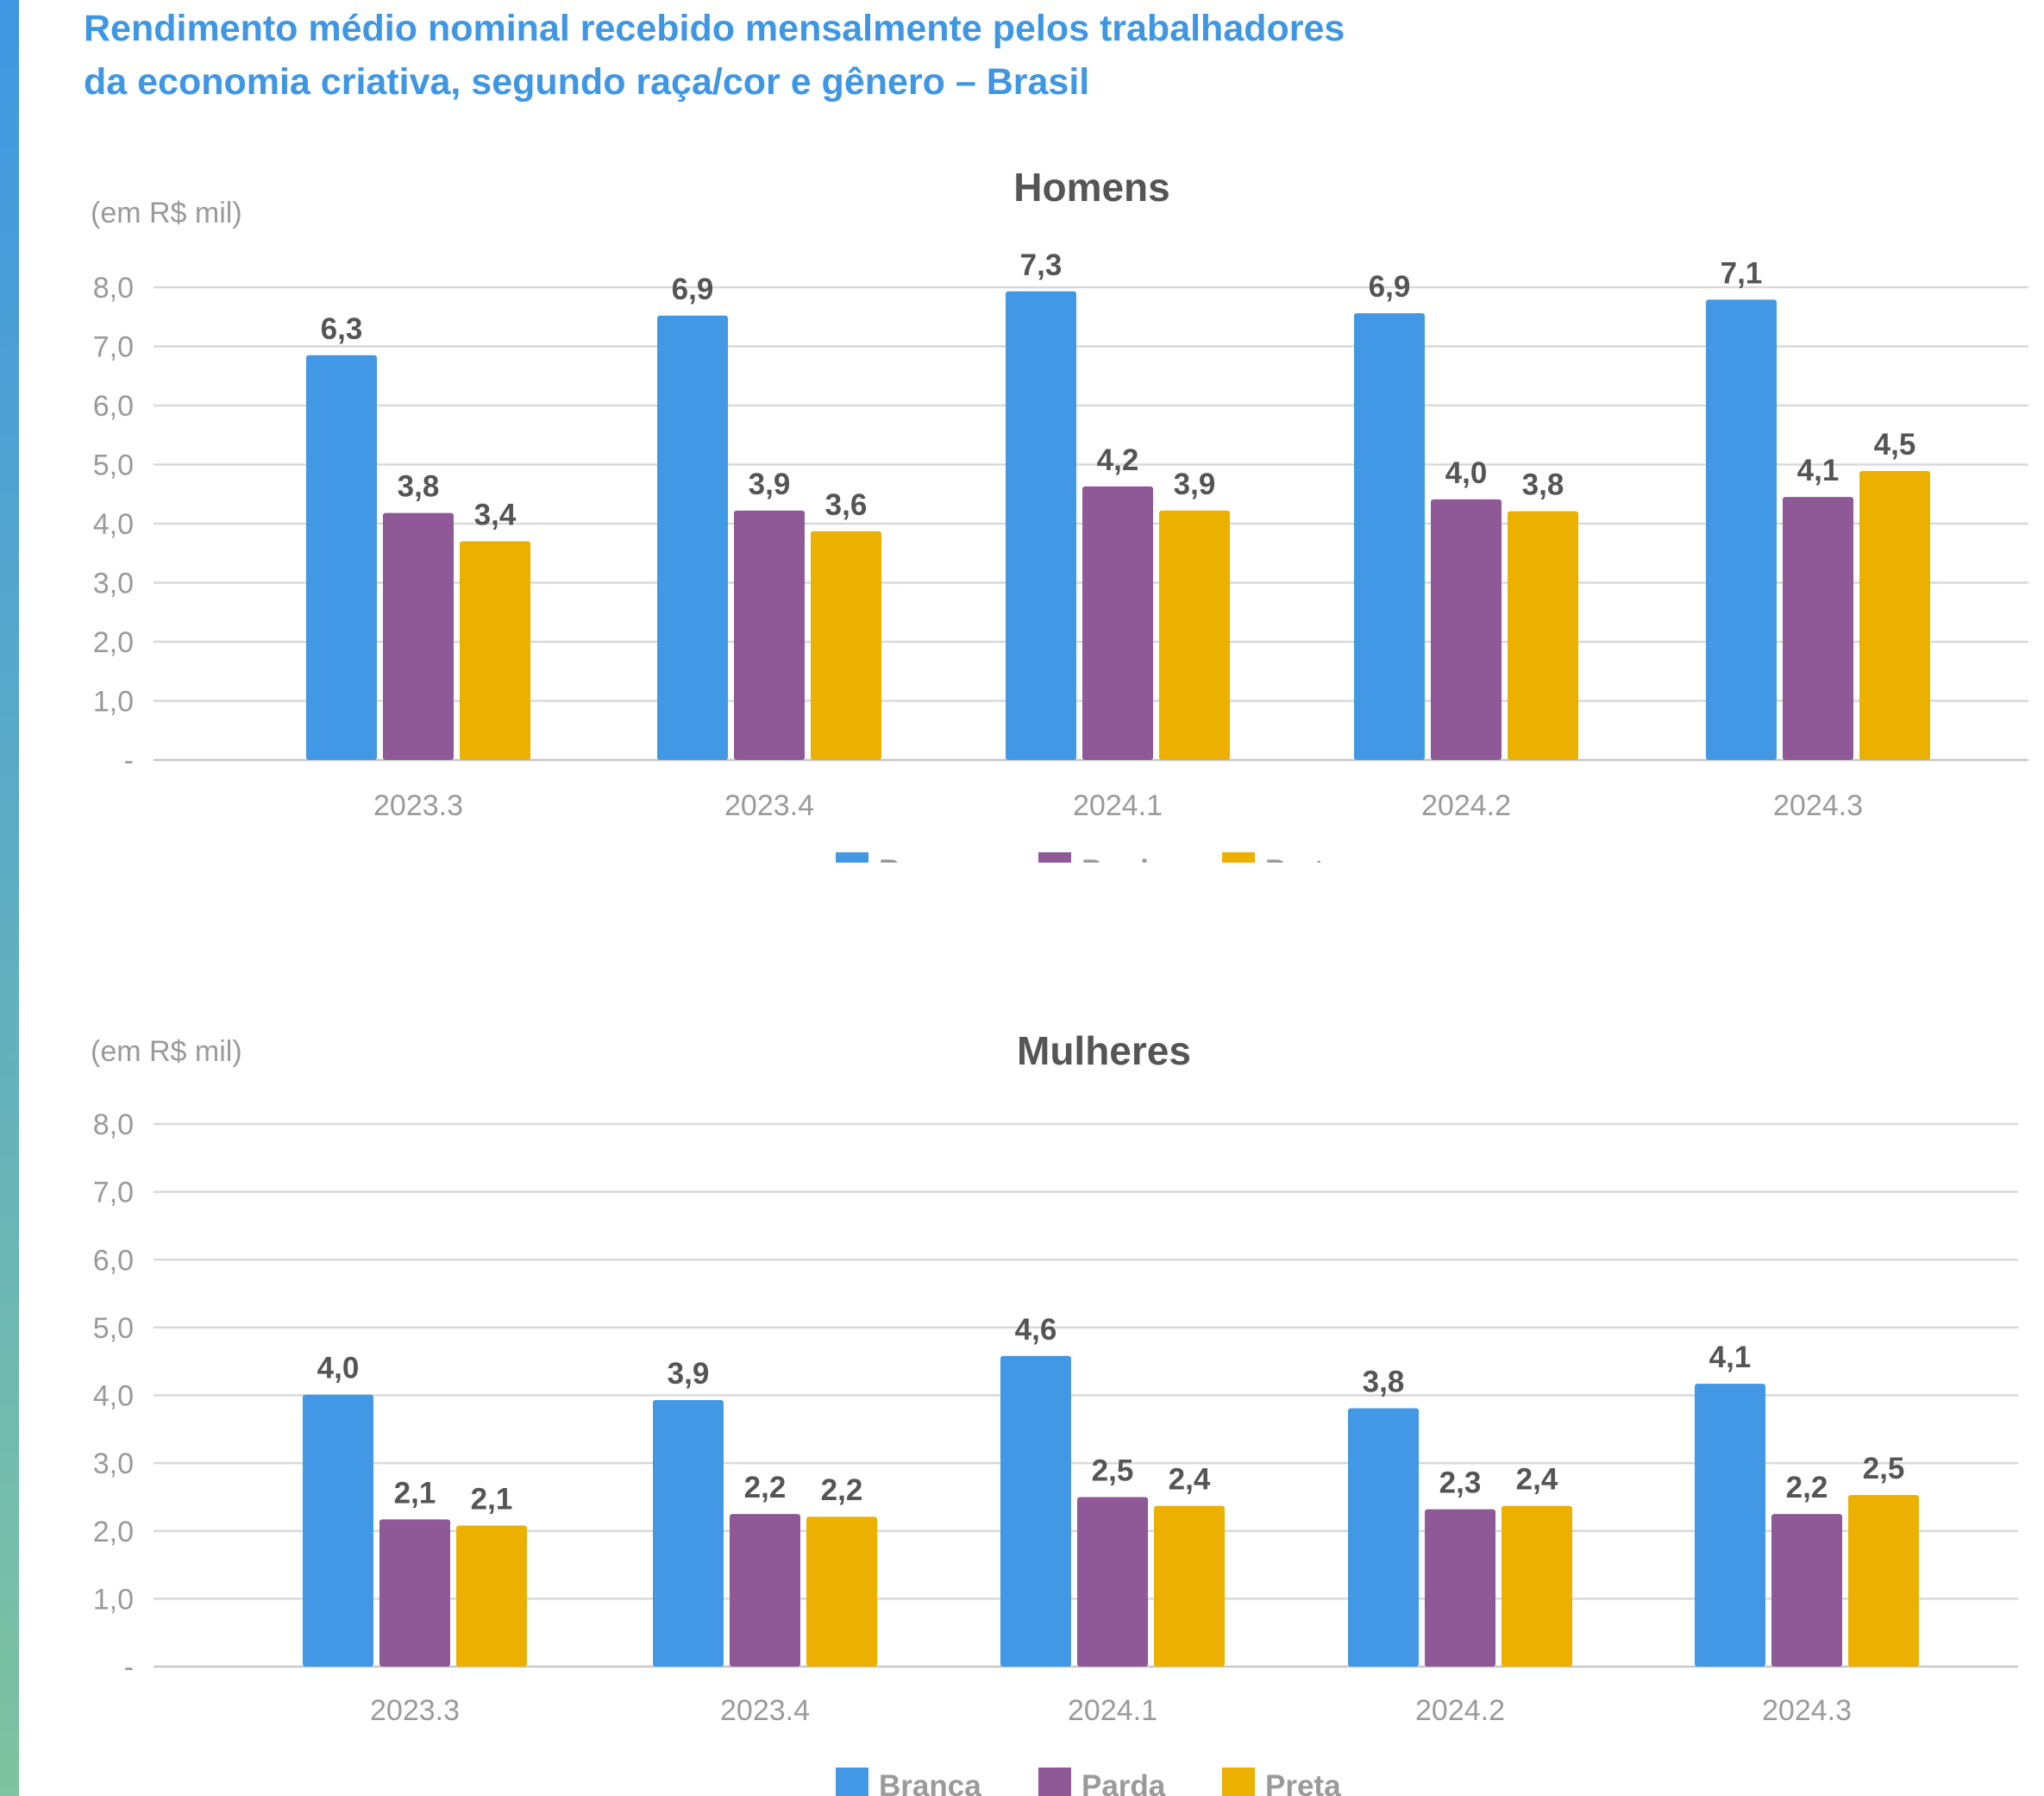 The width and height of the screenshot is (2044, 1796). I want to click on y-tick-label: -, so click(129, 1667).